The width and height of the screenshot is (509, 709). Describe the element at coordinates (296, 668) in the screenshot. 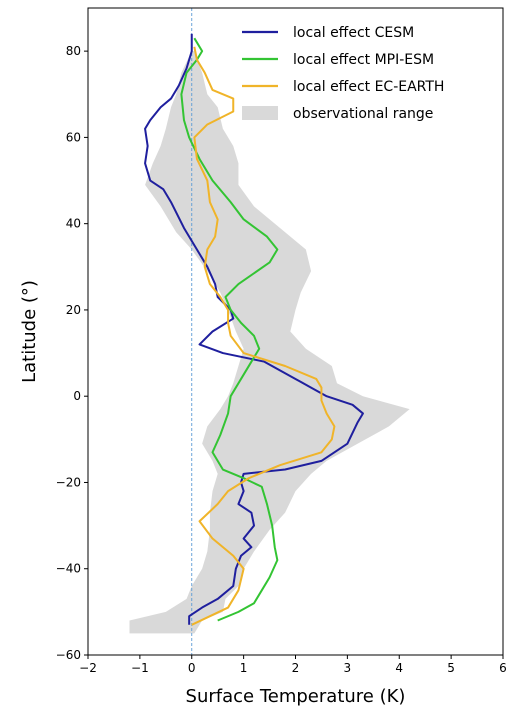

I see `x-tick-label: 2` at that location.